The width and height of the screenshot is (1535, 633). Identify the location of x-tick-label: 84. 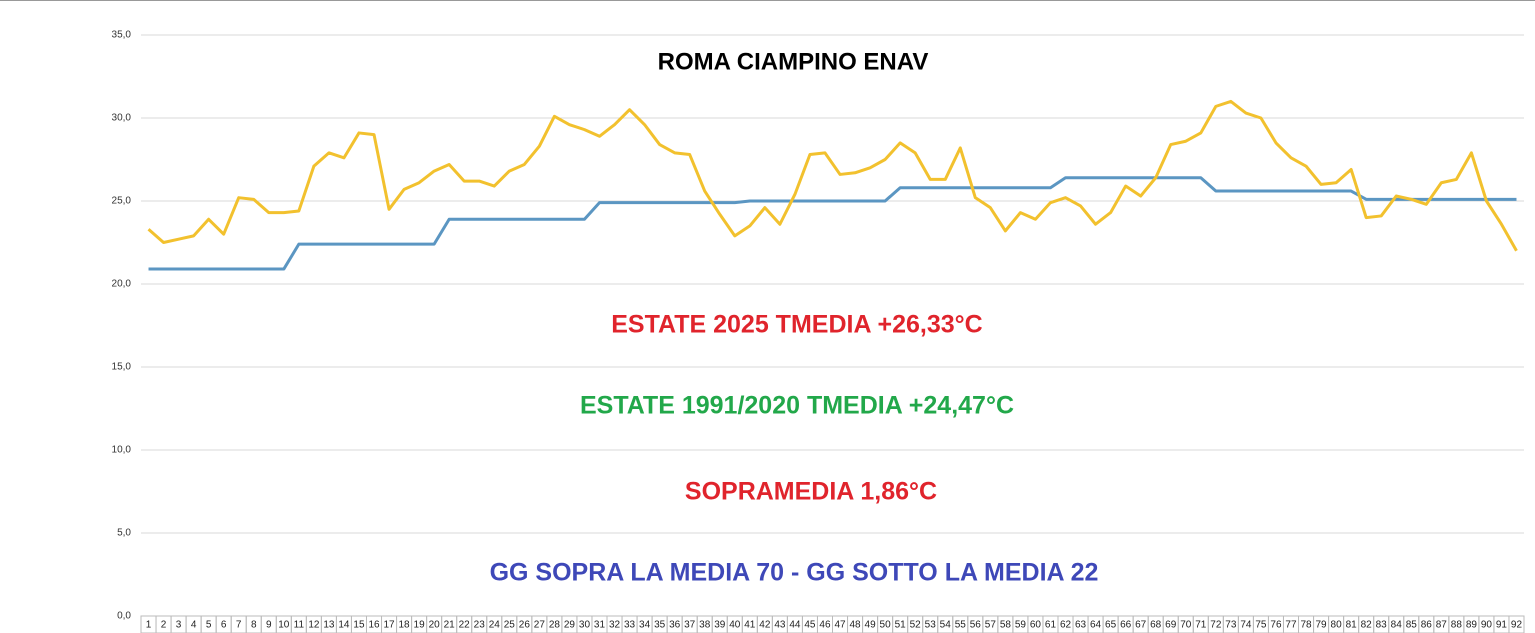
(1397, 625).